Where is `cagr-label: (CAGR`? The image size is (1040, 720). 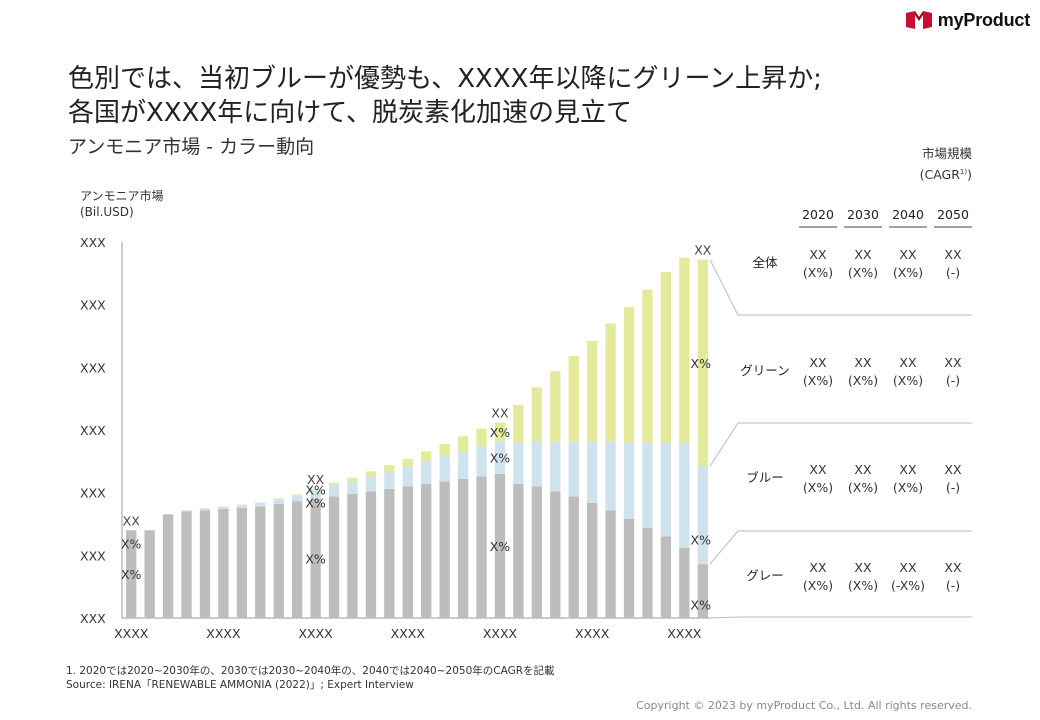 cagr-label: (CAGR is located at coordinates (939, 175).